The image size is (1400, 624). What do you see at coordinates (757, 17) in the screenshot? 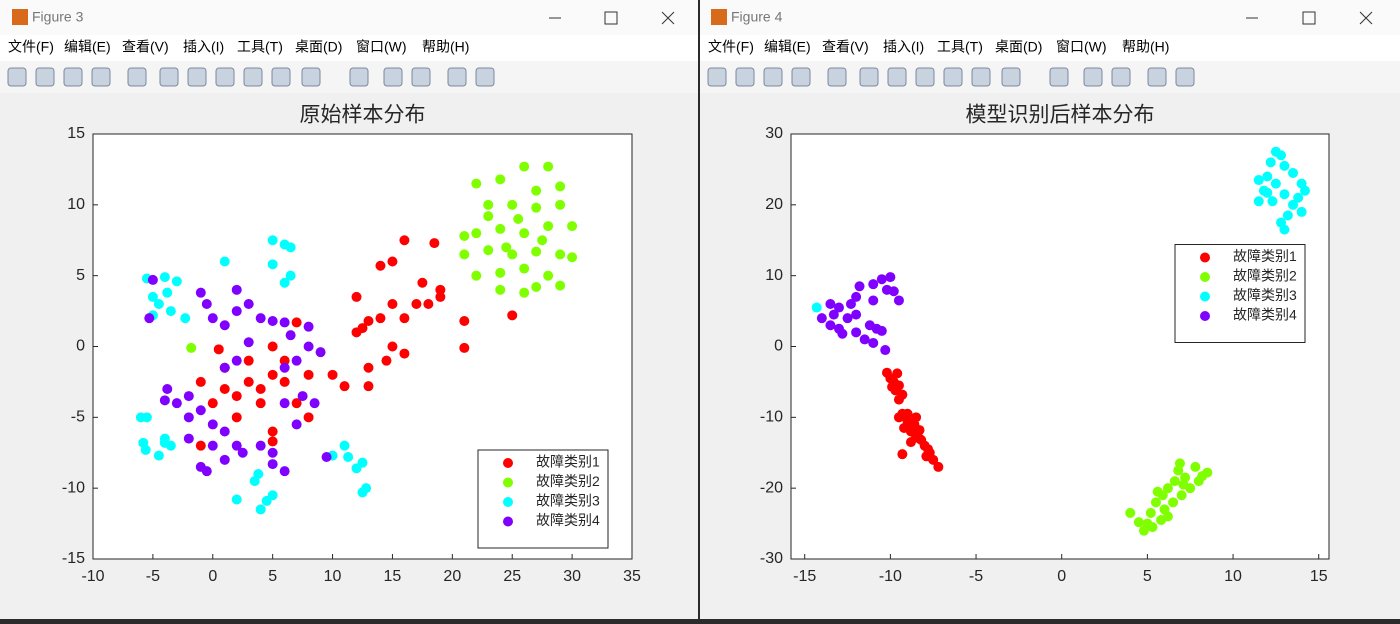
I see `window-title: Figure 4` at bounding box center [757, 17].